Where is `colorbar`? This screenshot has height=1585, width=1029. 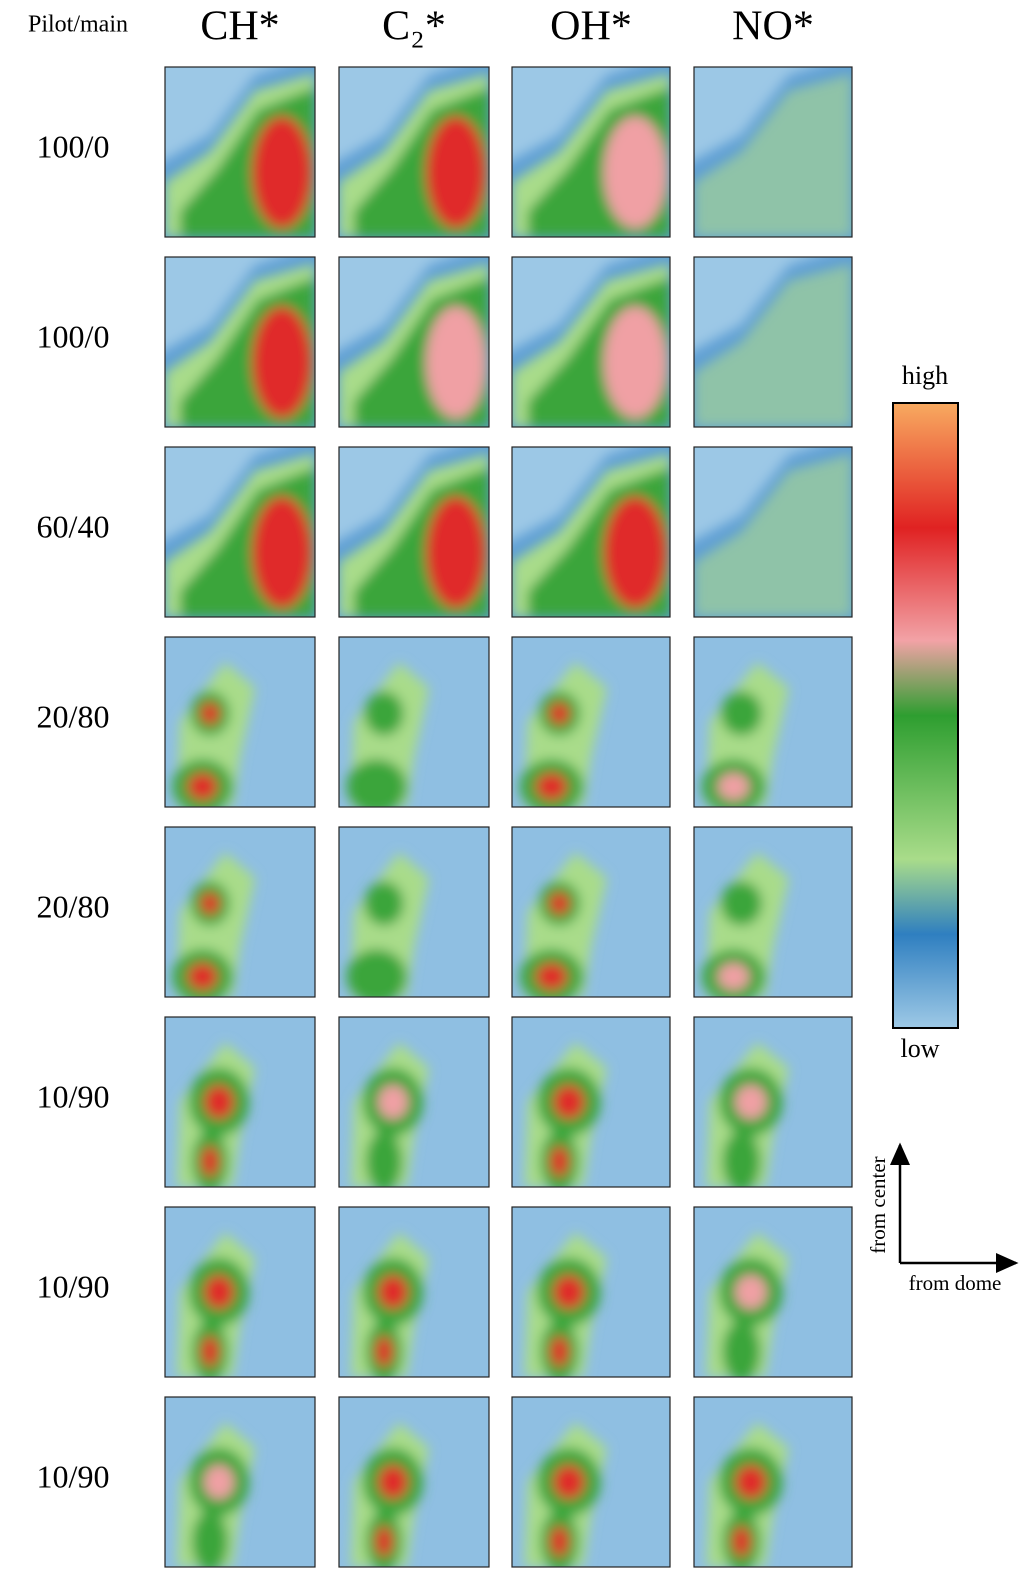 colorbar is located at coordinates (925, 715).